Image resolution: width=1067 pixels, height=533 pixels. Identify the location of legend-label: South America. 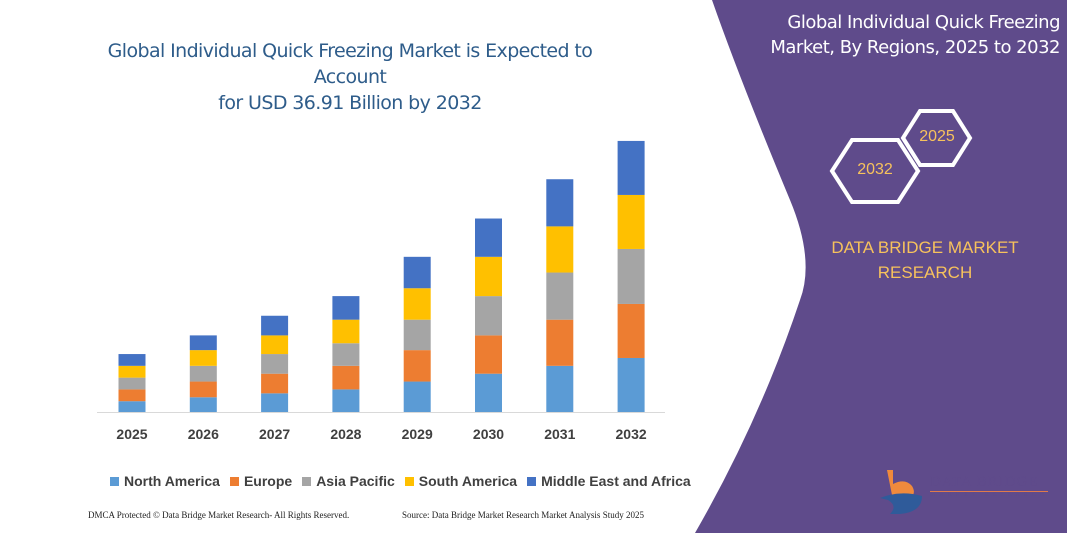
(468, 481).